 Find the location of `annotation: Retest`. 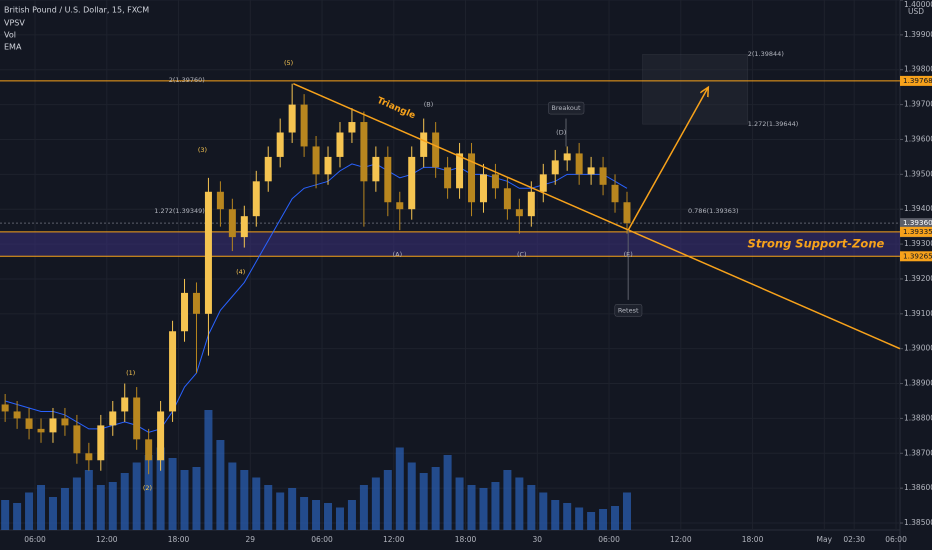

annotation: Retest is located at coordinates (628, 310).